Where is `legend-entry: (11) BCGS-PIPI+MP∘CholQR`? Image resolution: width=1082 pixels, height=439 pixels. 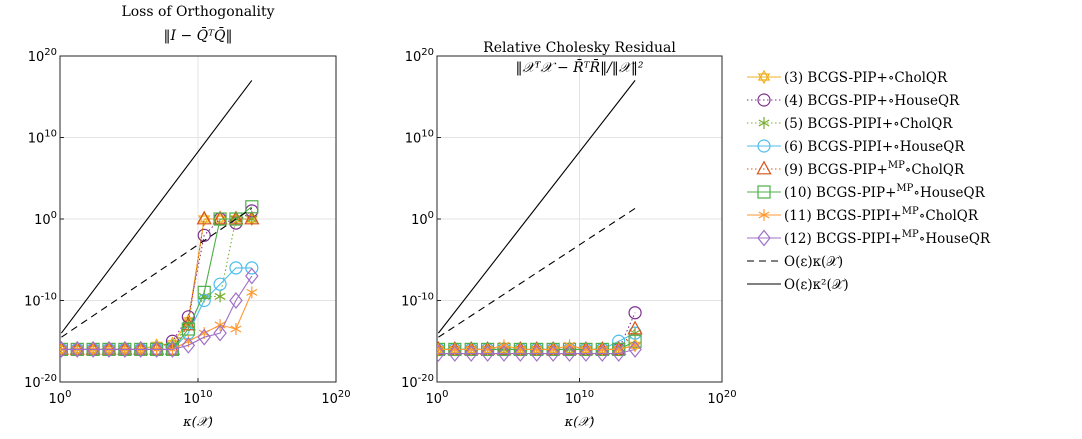
legend-entry: (11) BCGS-PIPI+MP∘CholQR is located at coordinates (863, 215).